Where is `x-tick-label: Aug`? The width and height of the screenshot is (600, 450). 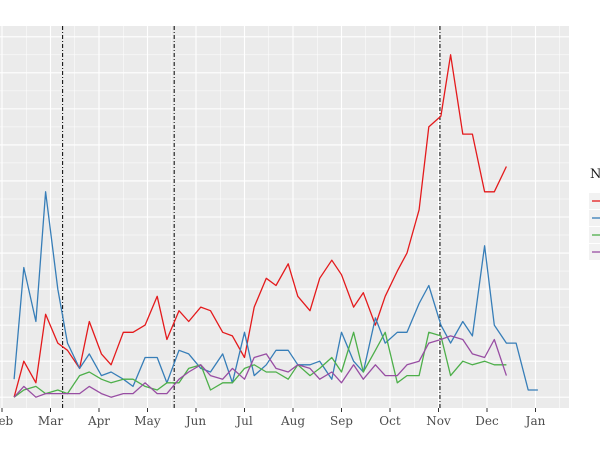 x-tick-label: Aug is located at coordinates (292, 421).